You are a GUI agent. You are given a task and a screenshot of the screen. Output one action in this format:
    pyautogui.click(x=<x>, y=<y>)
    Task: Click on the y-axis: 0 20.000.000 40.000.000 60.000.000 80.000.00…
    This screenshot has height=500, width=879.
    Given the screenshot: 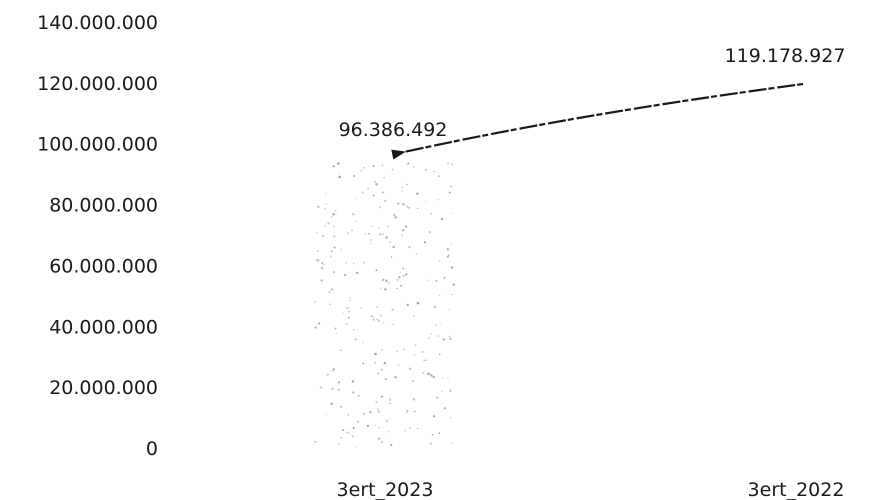 What is the action you would take?
    pyautogui.click(x=97, y=236)
    